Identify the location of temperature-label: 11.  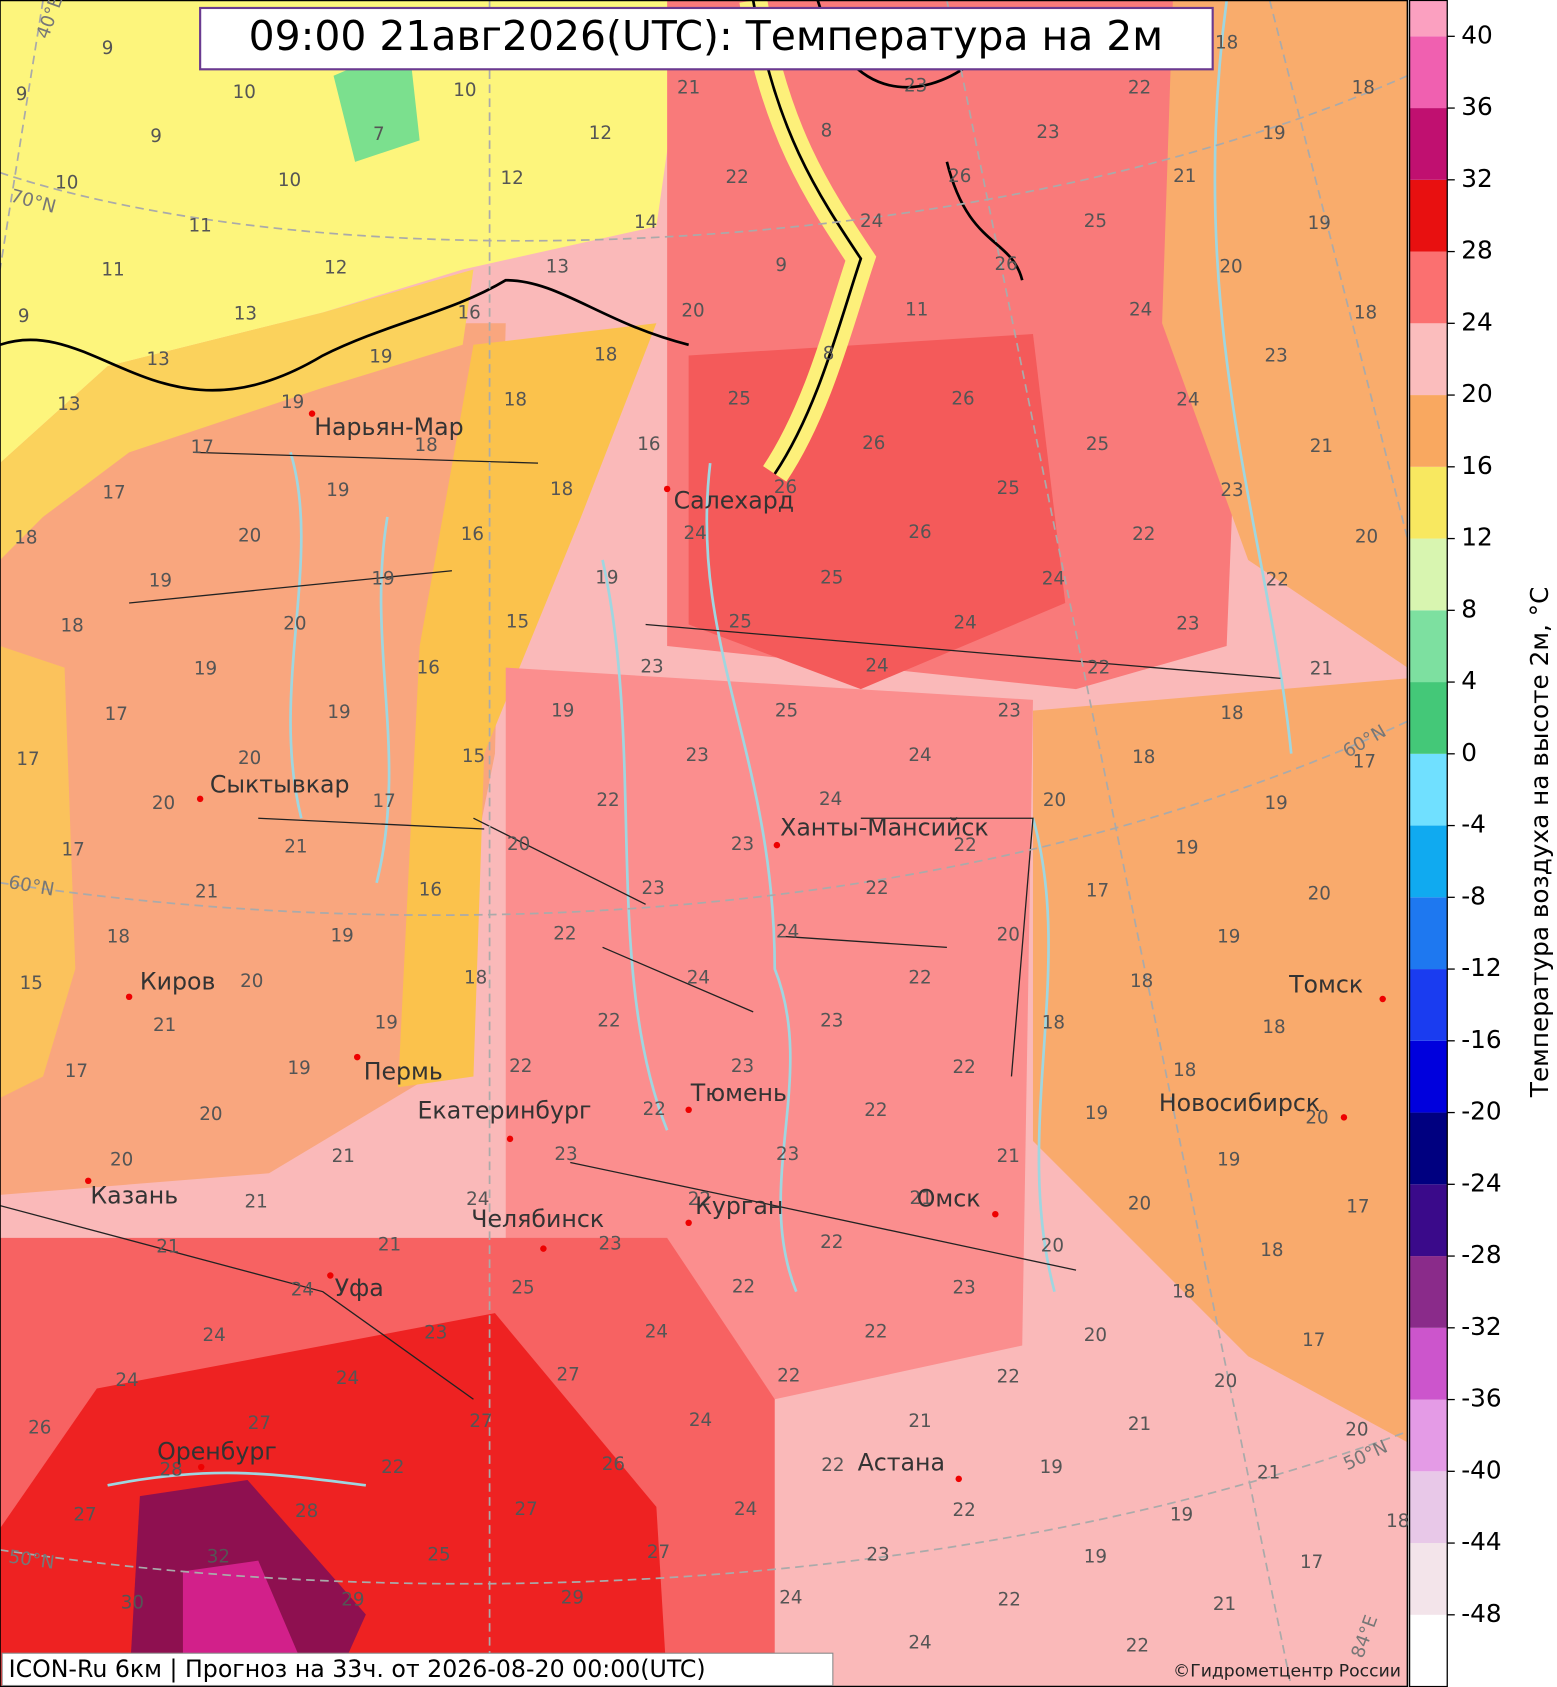
(916, 309).